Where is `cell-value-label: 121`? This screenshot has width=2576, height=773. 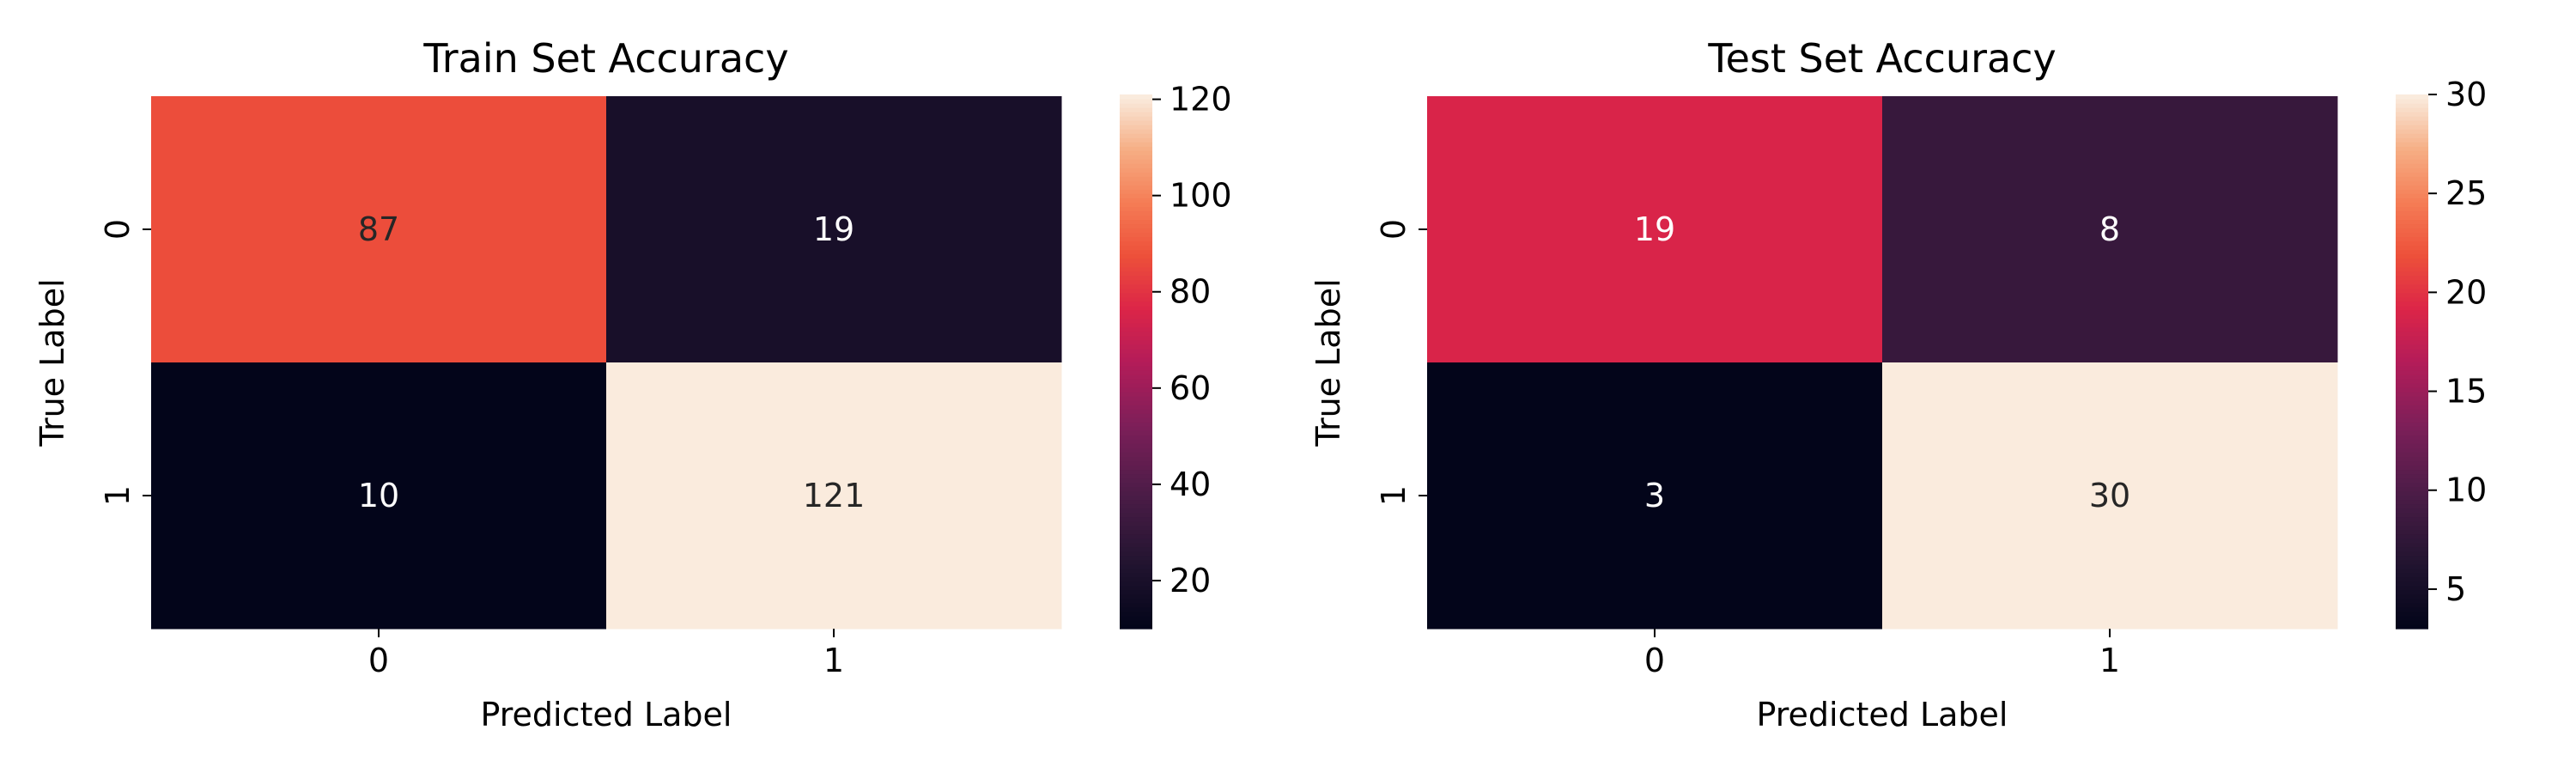 cell-value-label: 121 is located at coordinates (834, 495).